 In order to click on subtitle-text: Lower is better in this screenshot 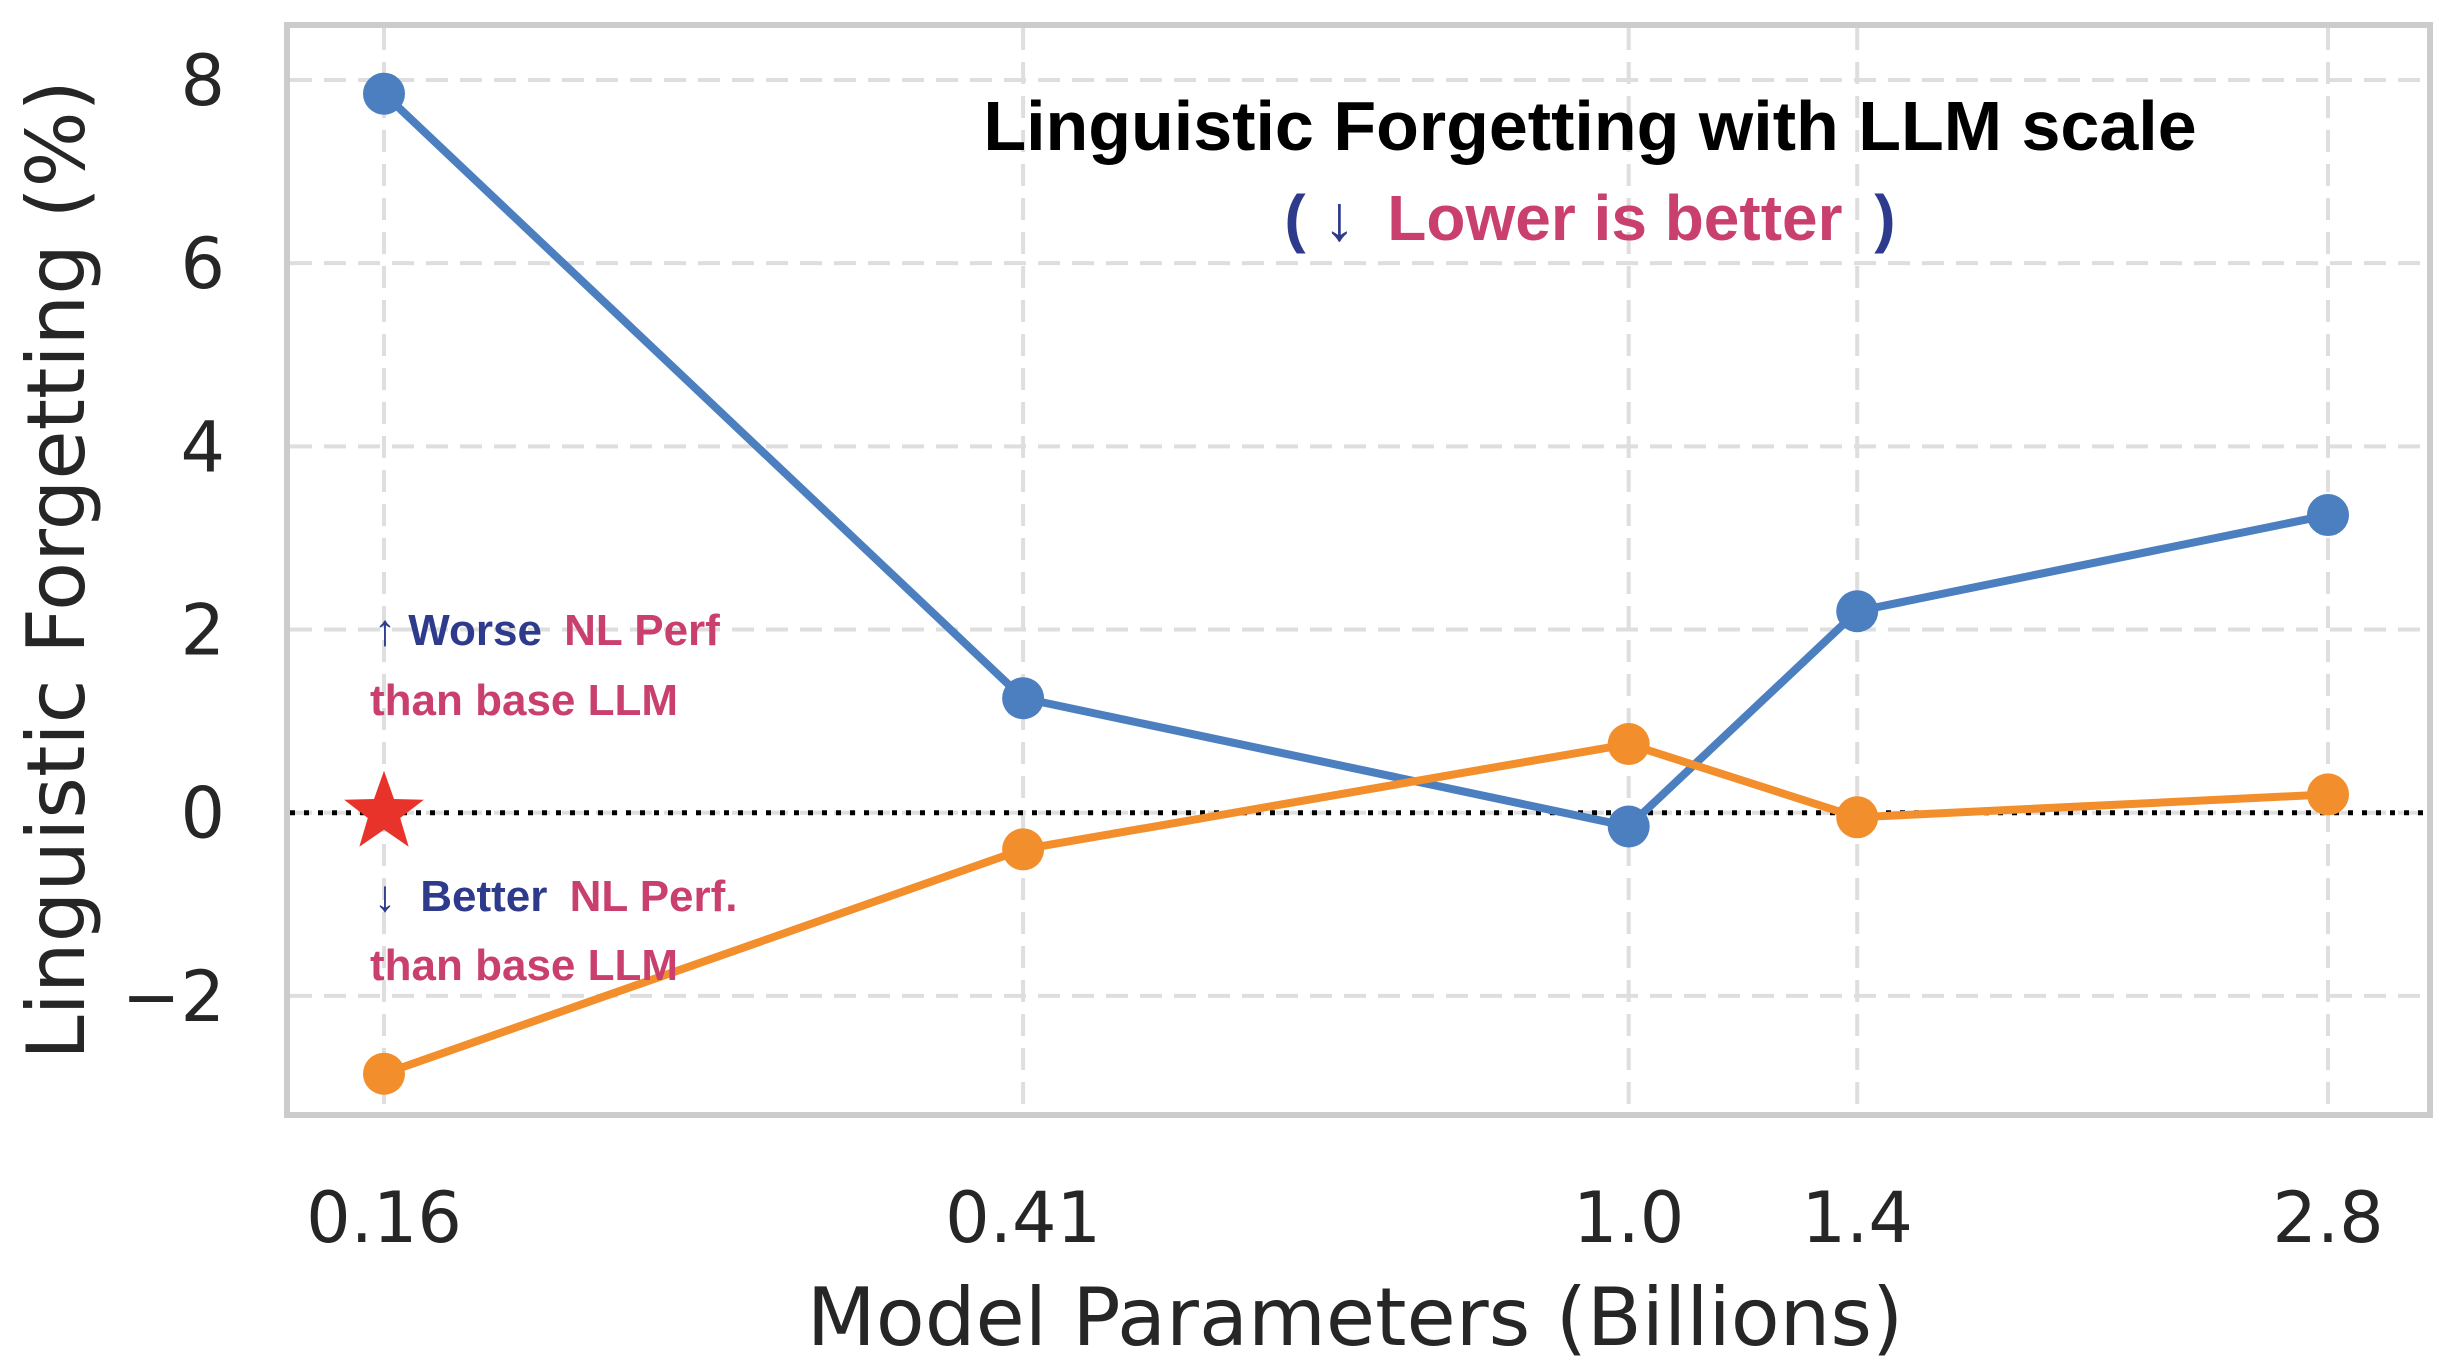, I will do `click(1614, 218)`.